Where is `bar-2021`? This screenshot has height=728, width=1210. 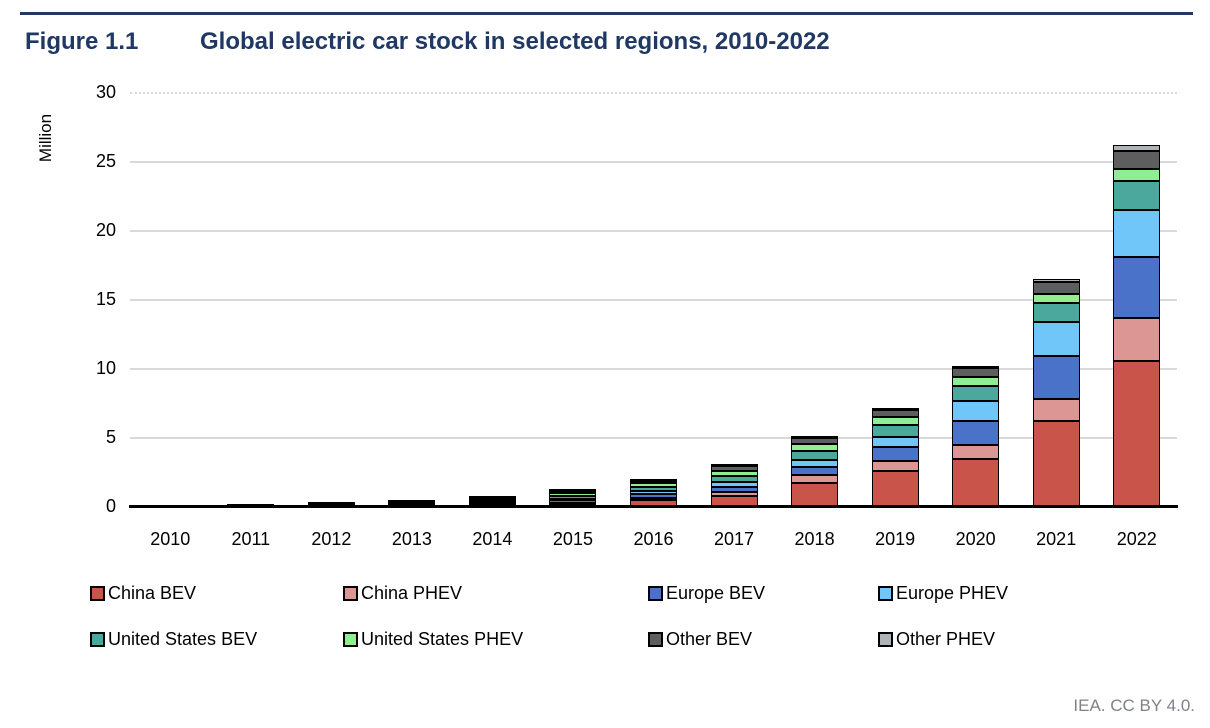
bar-2021 is located at coordinates (1056, 300).